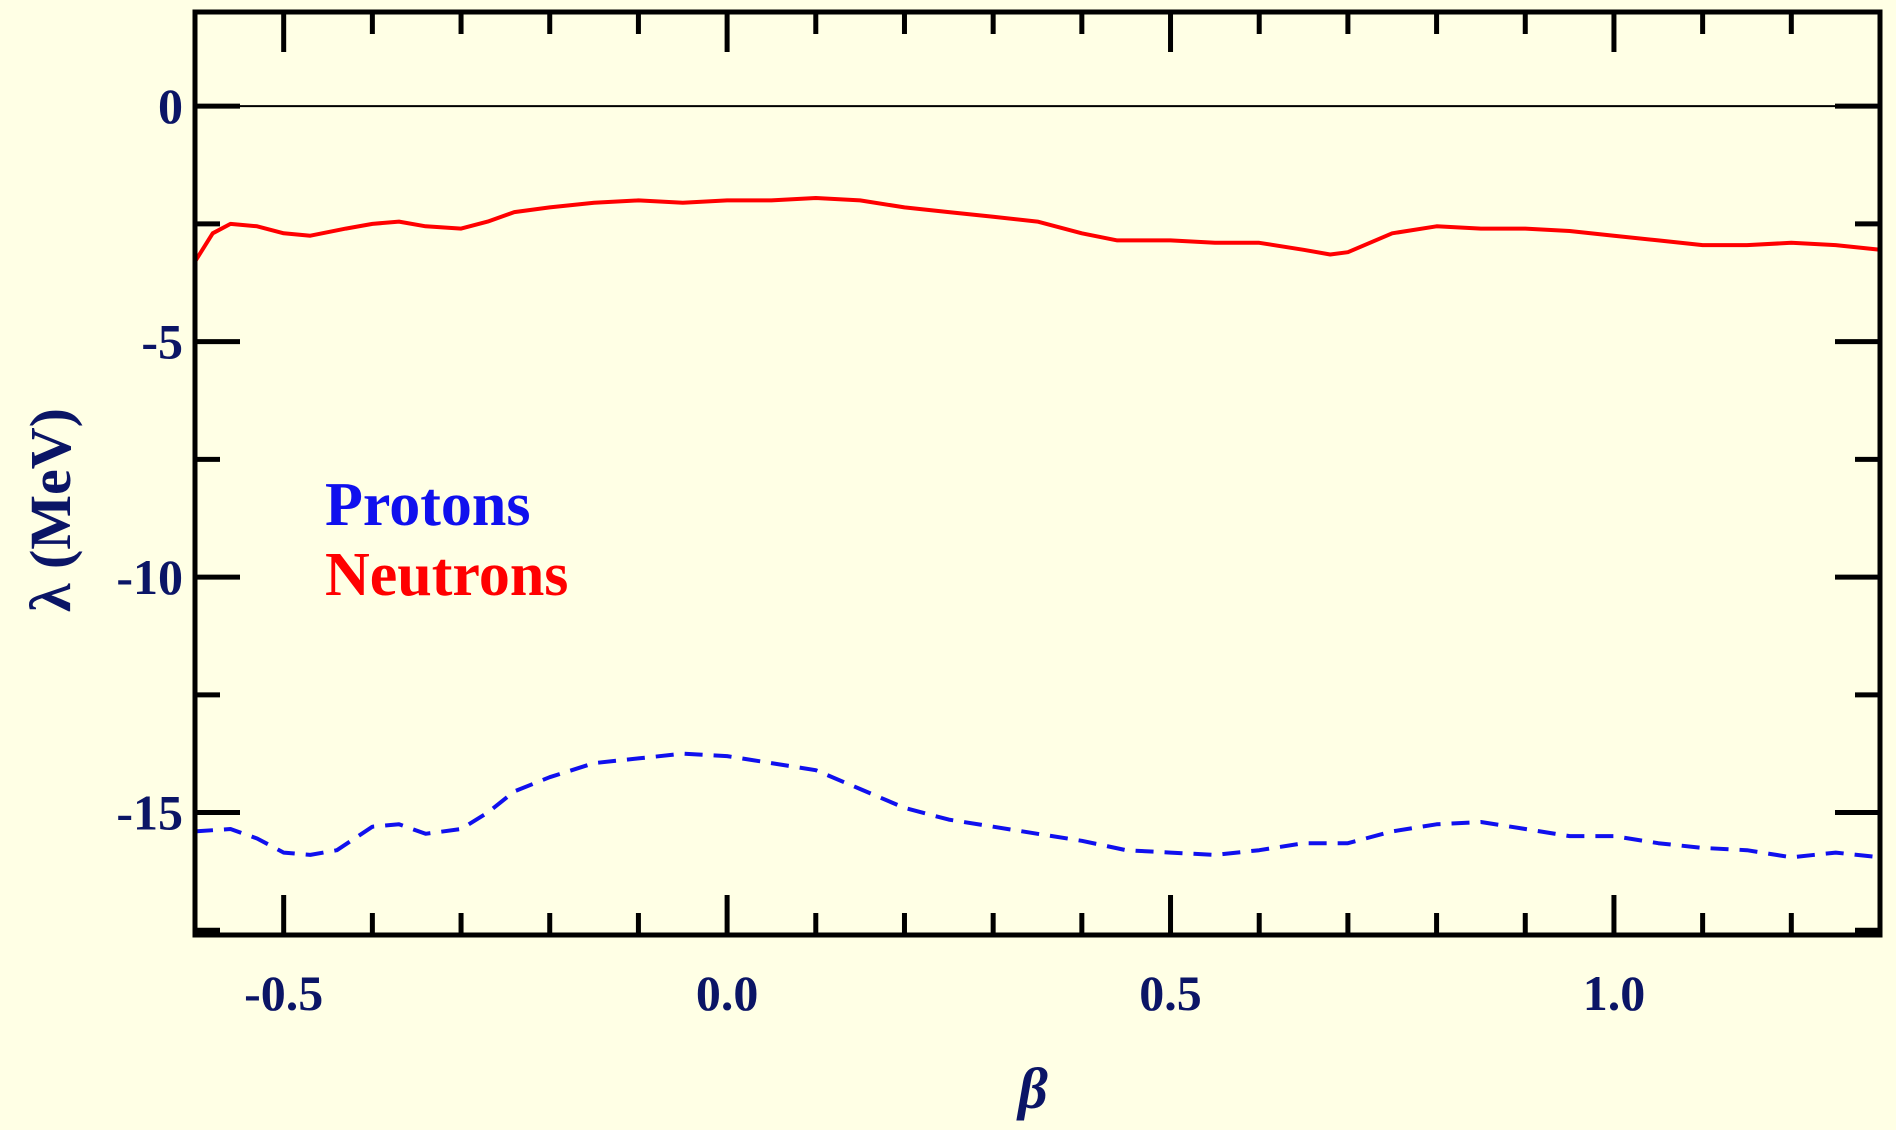 Image resolution: width=1896 pixels, height=1130 pixels. What do you see at coordinates (283, 993) in the screenshot?
I see `x-tick-label: -0.5` at bounding box center [283, 993].